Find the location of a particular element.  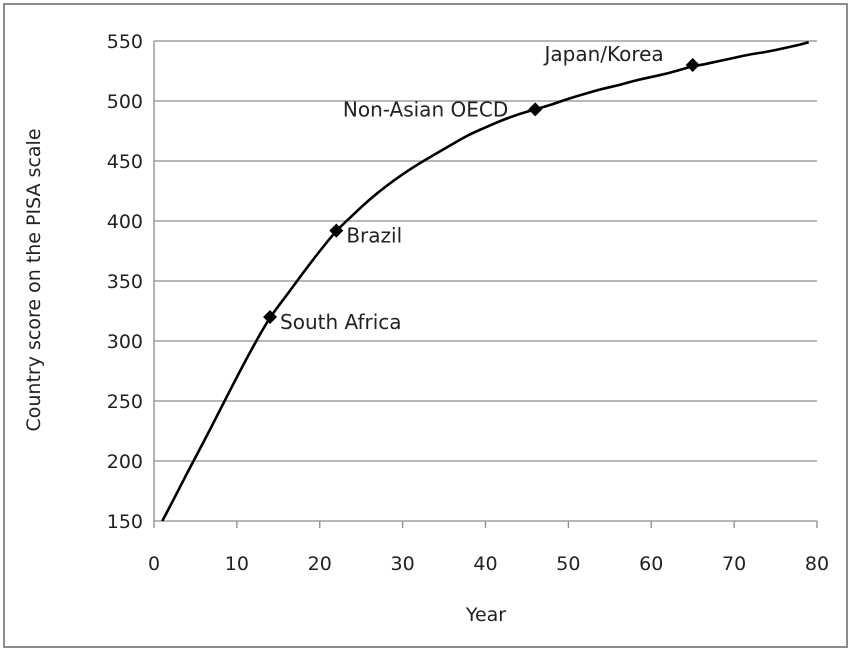

y-tick-label-300: 300 is located at coordinates (125, 342).